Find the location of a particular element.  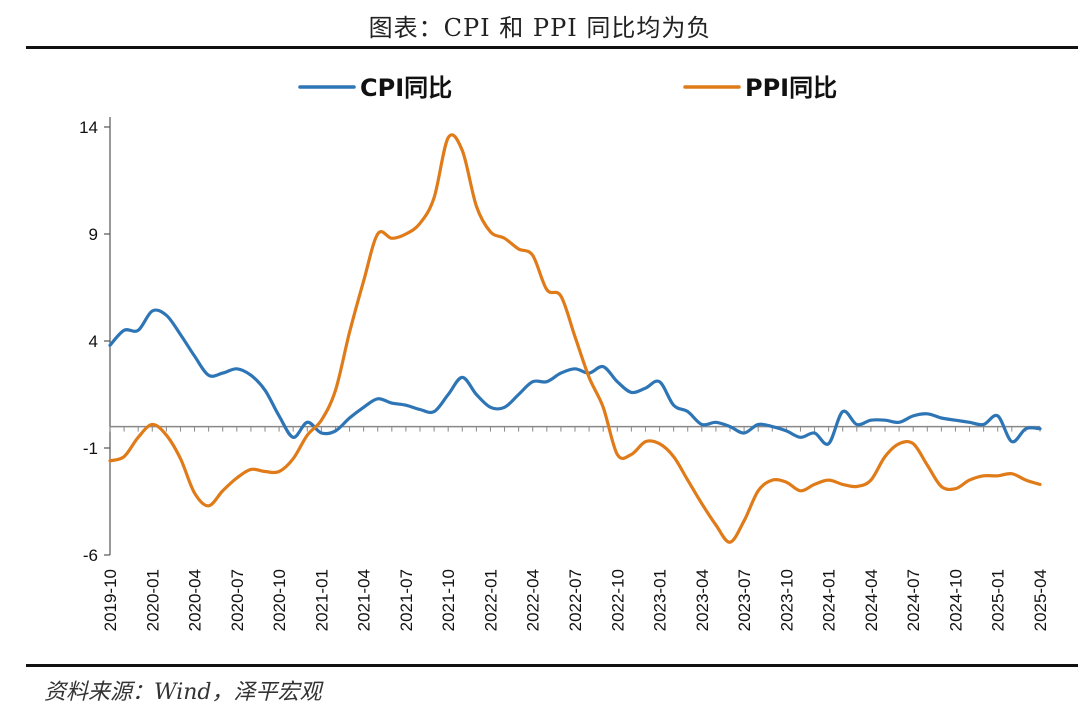

source-note: 资料来源：Wind，泽平宏观 is located at coordinates (183, 692).